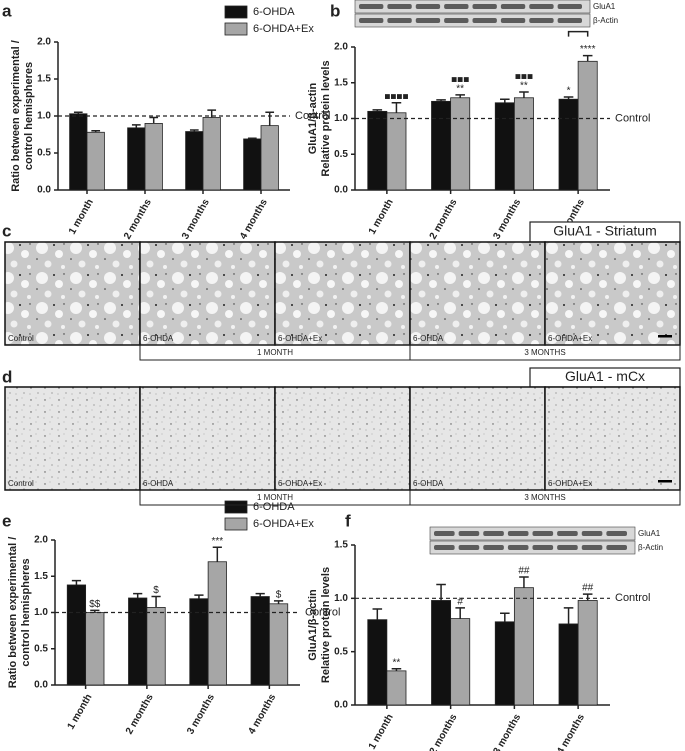  What do you see at coordinates (217, 541) in the screenshot?
I see `significance-label: ***` at bounding box center [217, 541].